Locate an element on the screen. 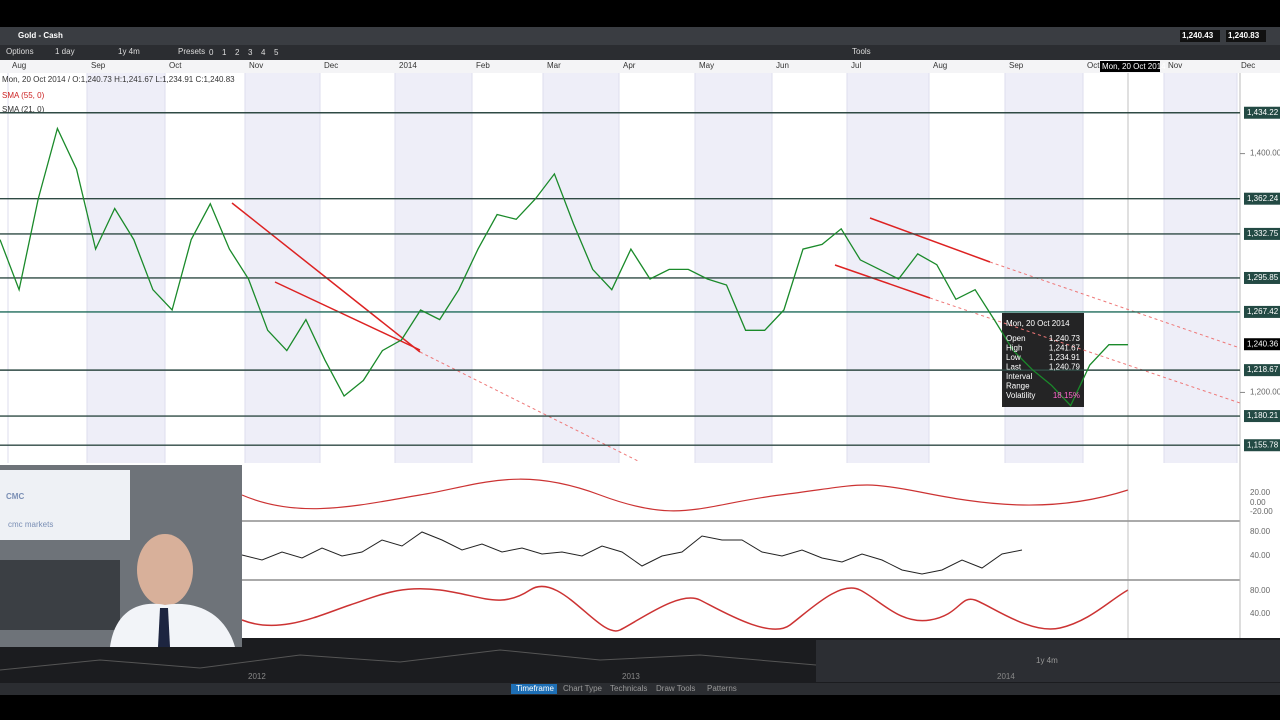  tooltip-value: 18.15% is located at coordinates (1066, 395).